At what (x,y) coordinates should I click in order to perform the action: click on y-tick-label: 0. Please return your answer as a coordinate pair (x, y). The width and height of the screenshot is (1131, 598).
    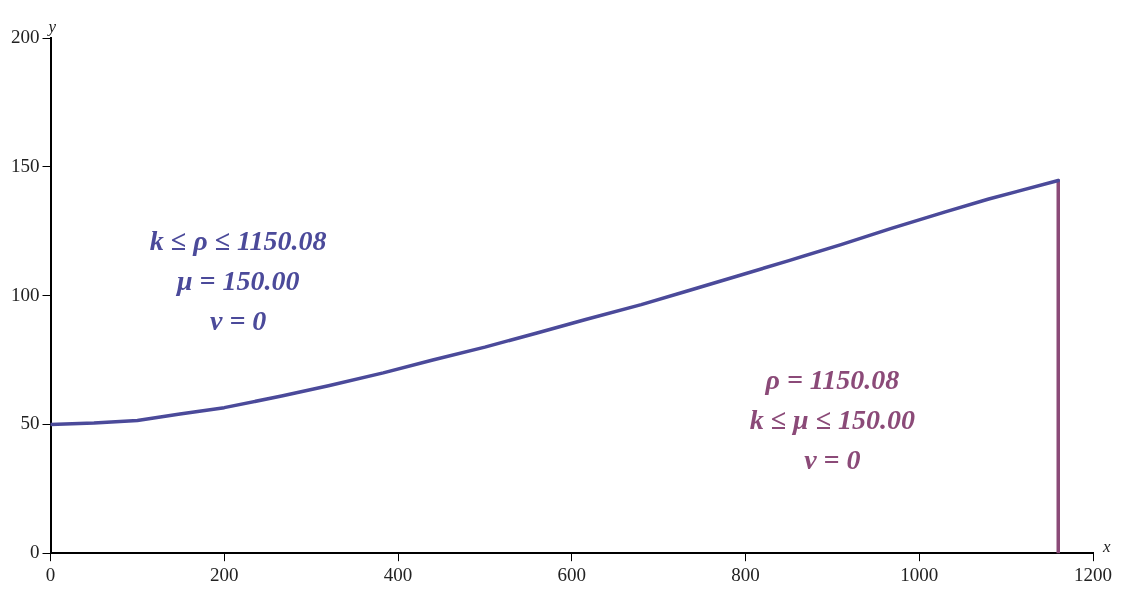
    Looking at the image, I should click on (35, 552).